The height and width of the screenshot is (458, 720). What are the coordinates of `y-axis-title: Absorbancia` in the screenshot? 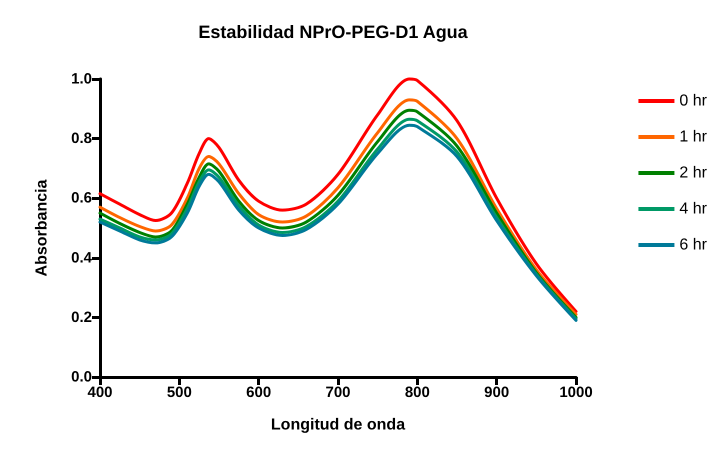 It's located at (42, 227).